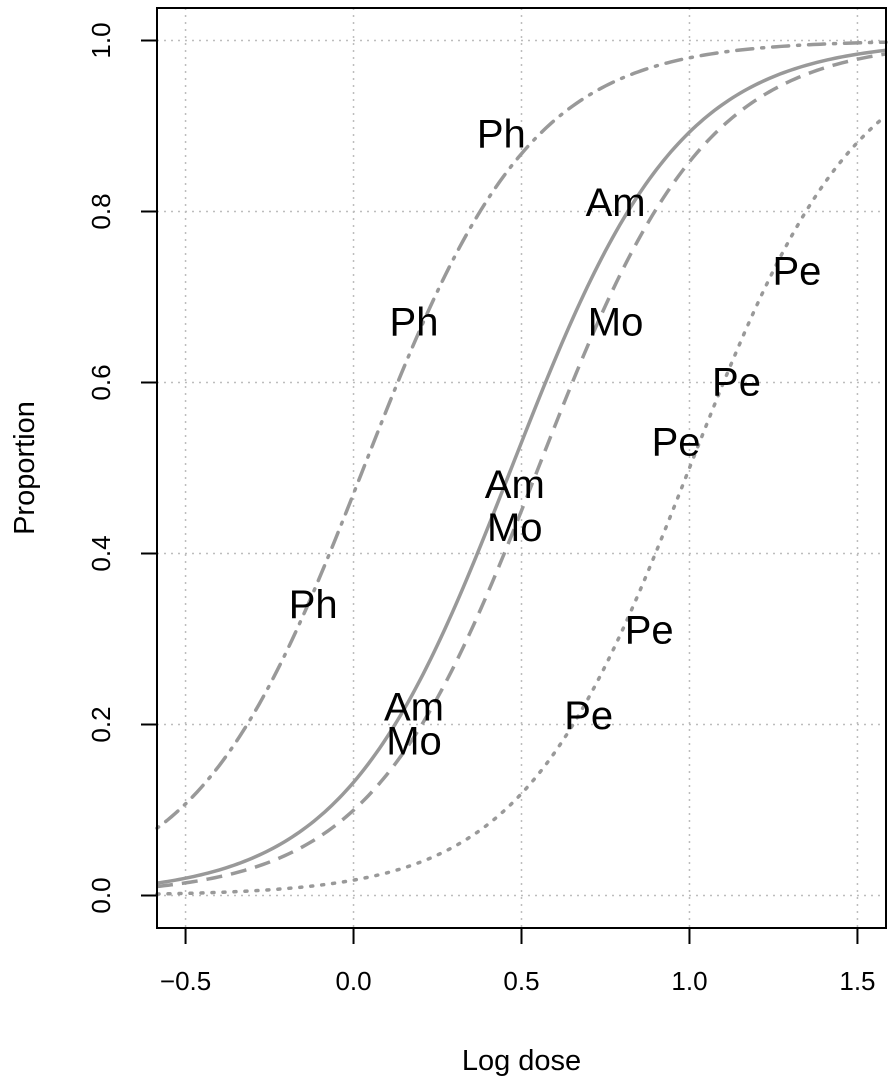  Describe the element at coordinates (101, 40) in the screenshot. I see `y-tick-label: 1.0` at that location.